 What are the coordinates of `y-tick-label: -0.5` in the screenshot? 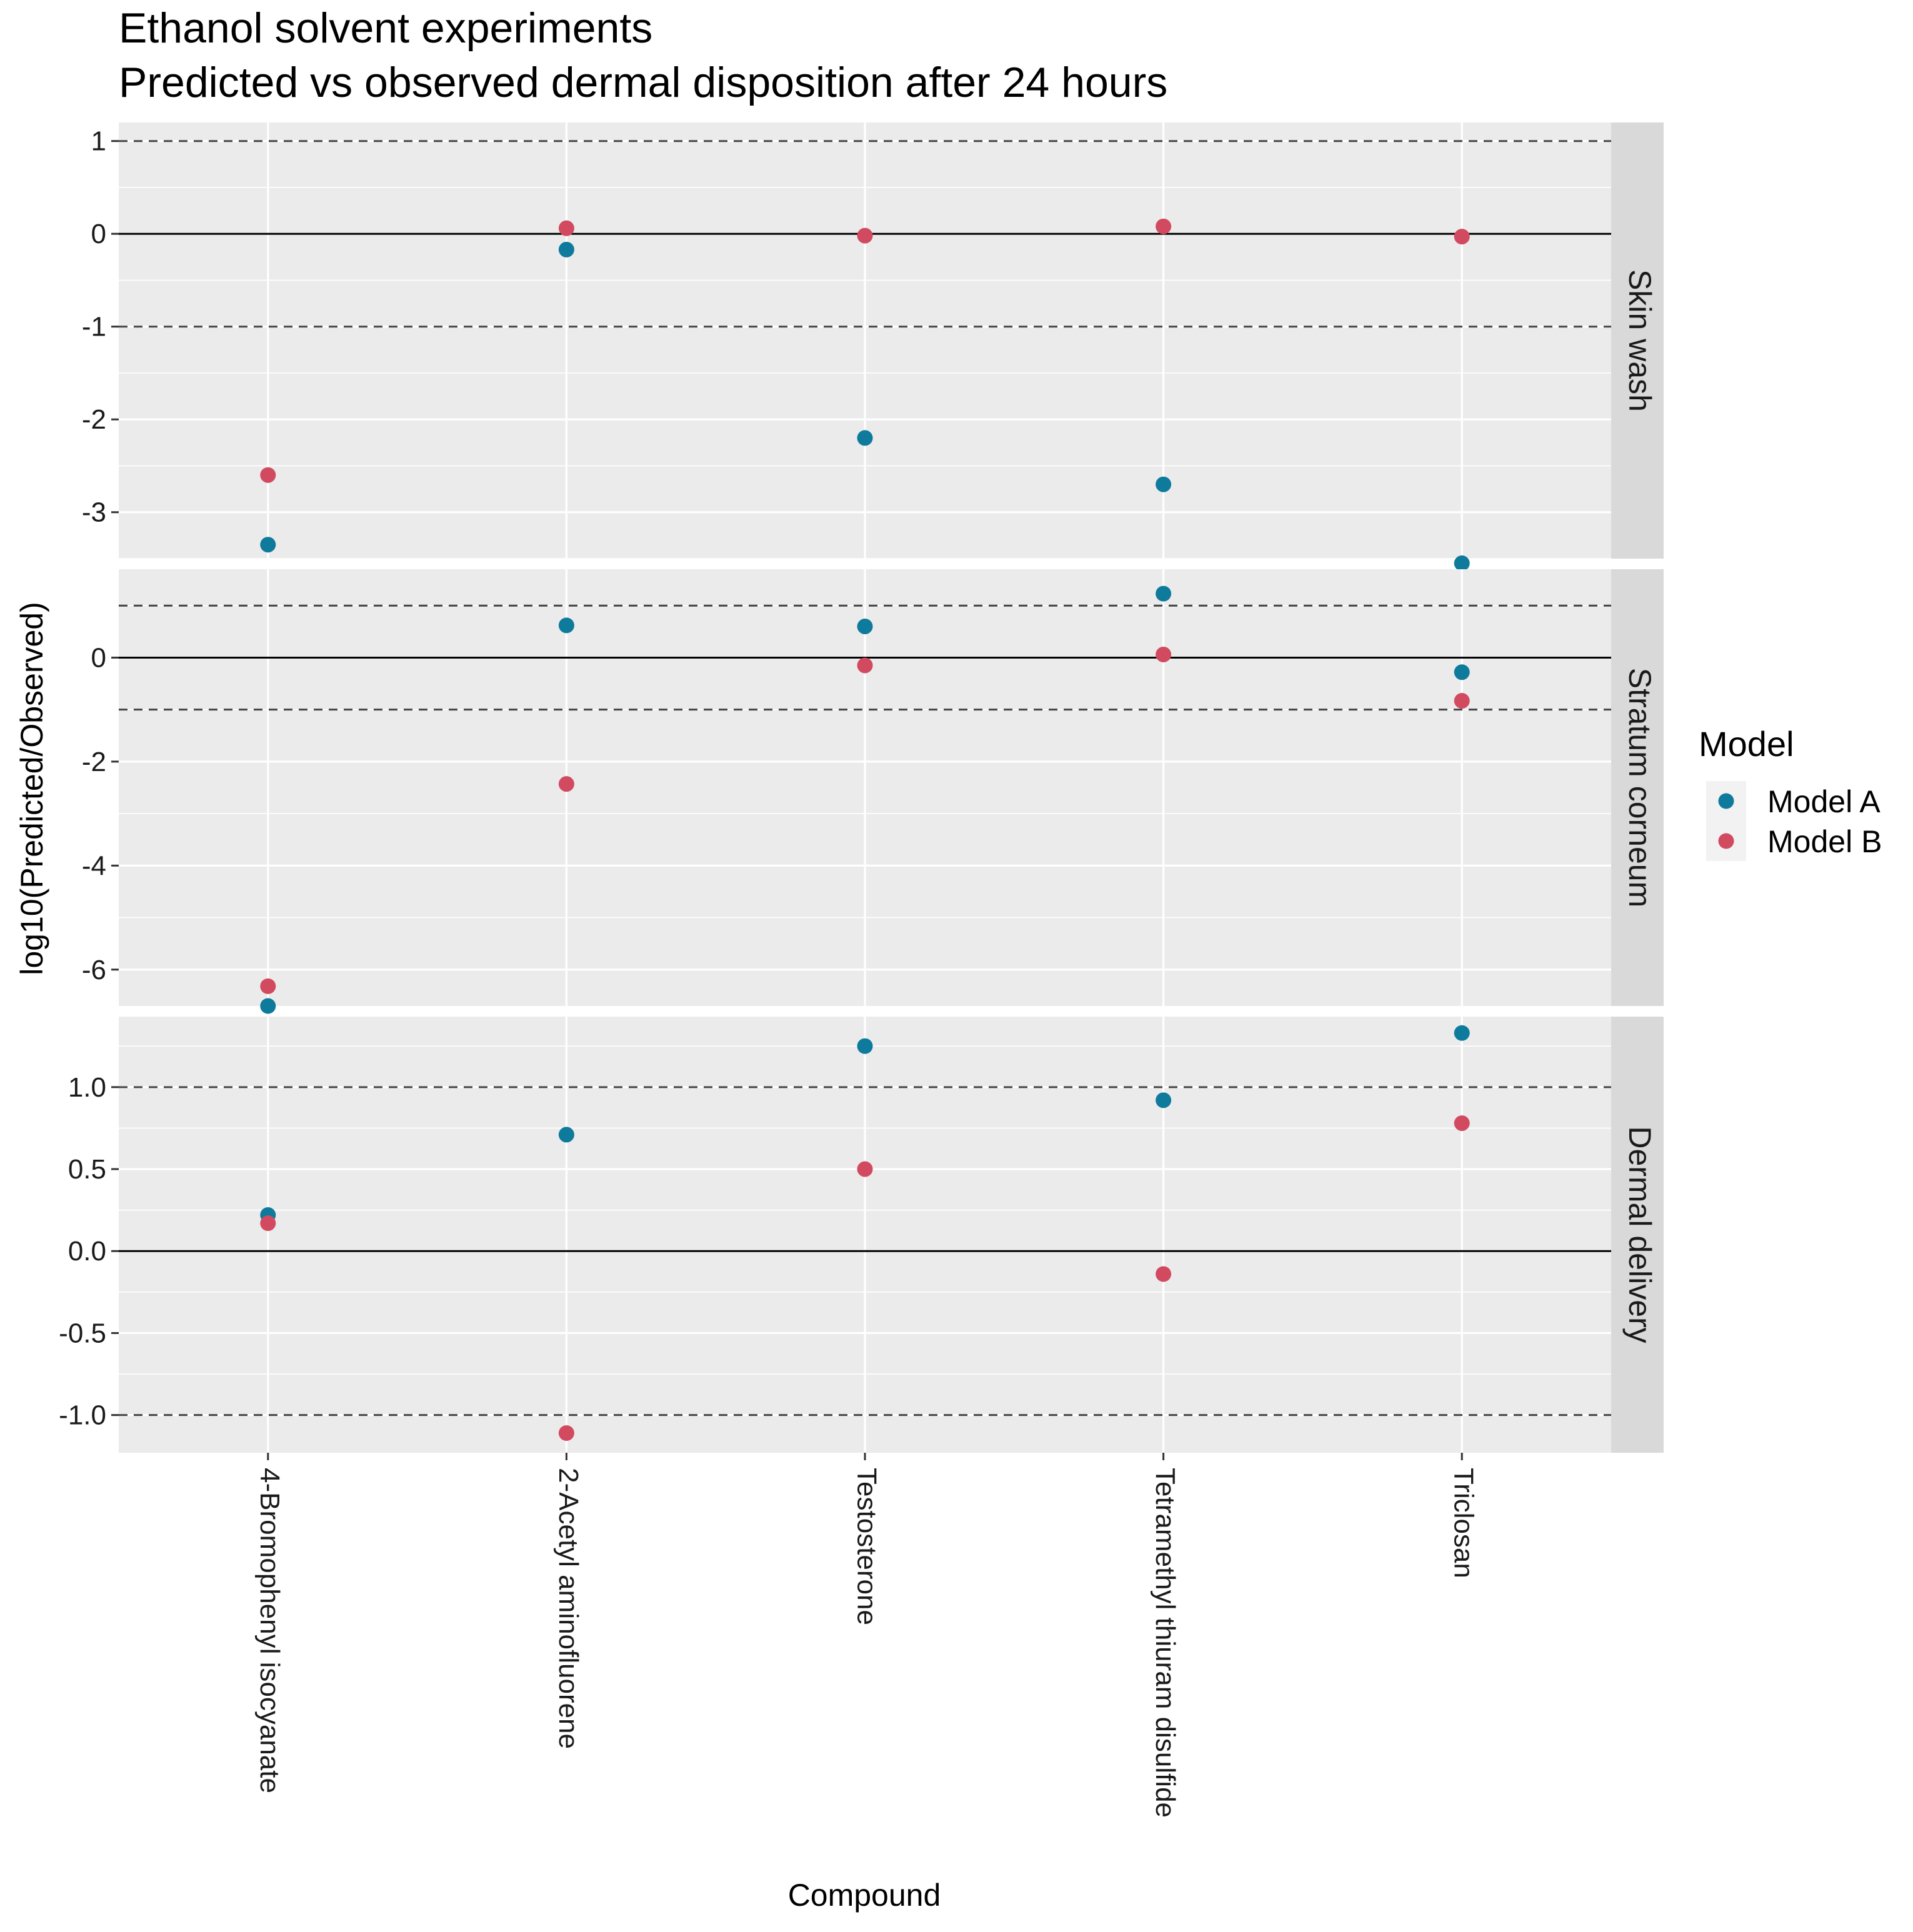 It's located at (83, 1333).